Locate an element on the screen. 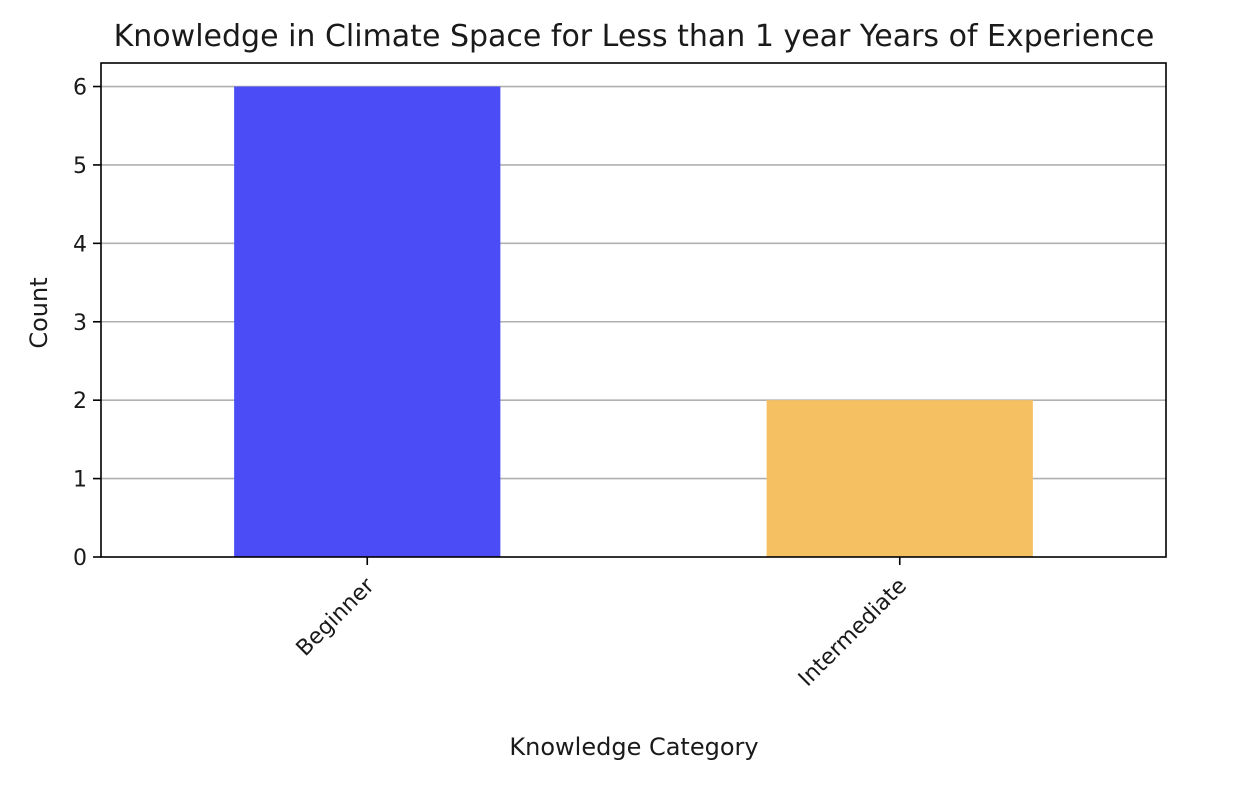  y-tick-label: 6 is located at coordinates (80, 88).